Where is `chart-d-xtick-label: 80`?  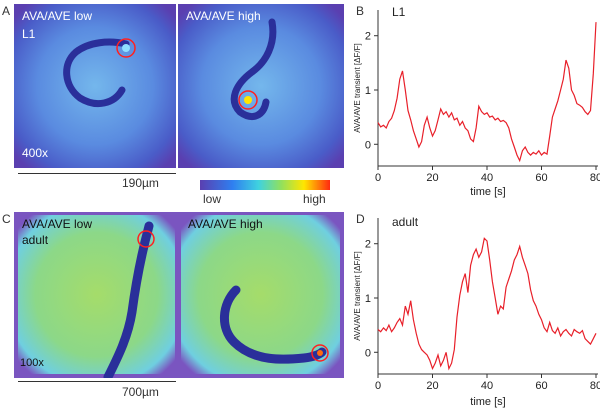 chart-d-xtick-label: 80 is located at coordinates (595, 386).